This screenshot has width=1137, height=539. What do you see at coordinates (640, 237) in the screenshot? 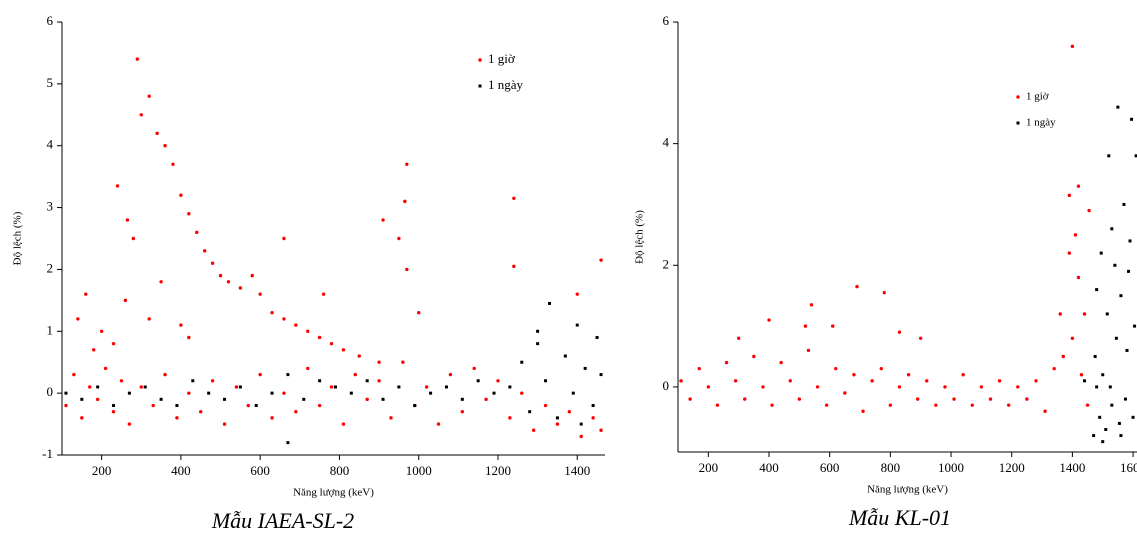
I see `y-axis-label: Độ lệch (%)` at bounding box center [640, 237].